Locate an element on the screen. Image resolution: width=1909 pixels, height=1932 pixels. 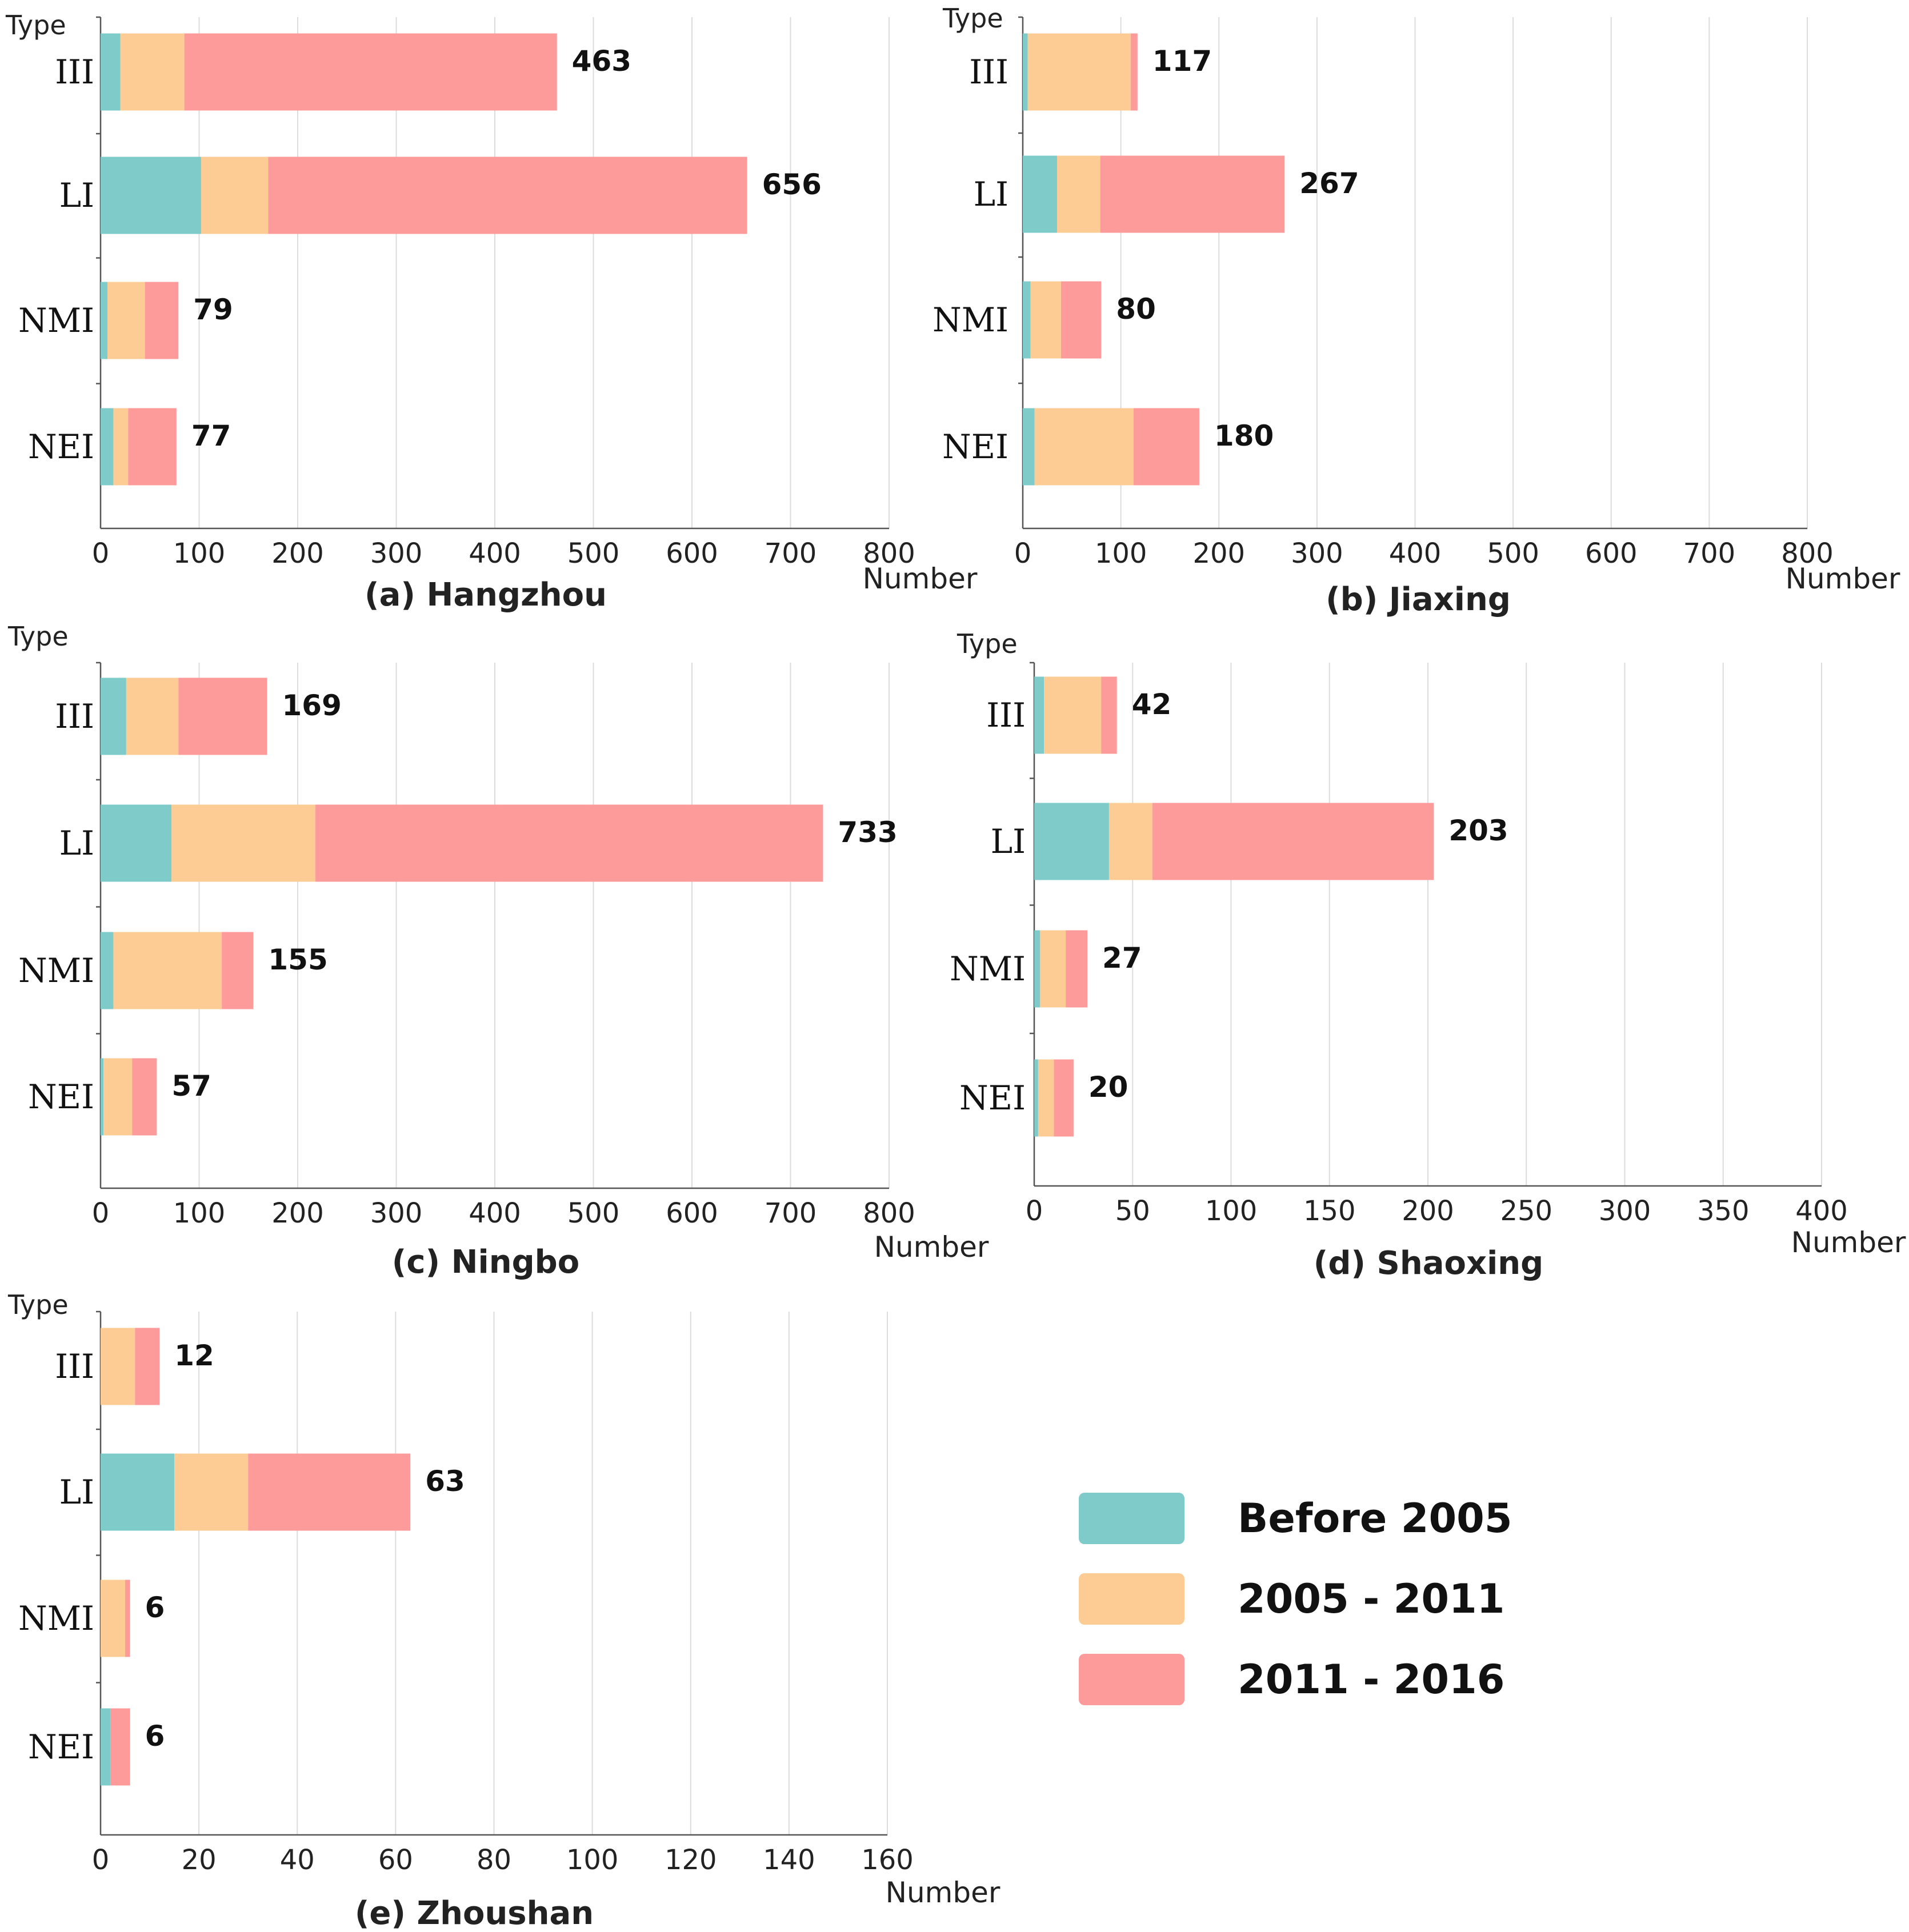
data-label-total: 63 is located at coordinates (445, 1481).